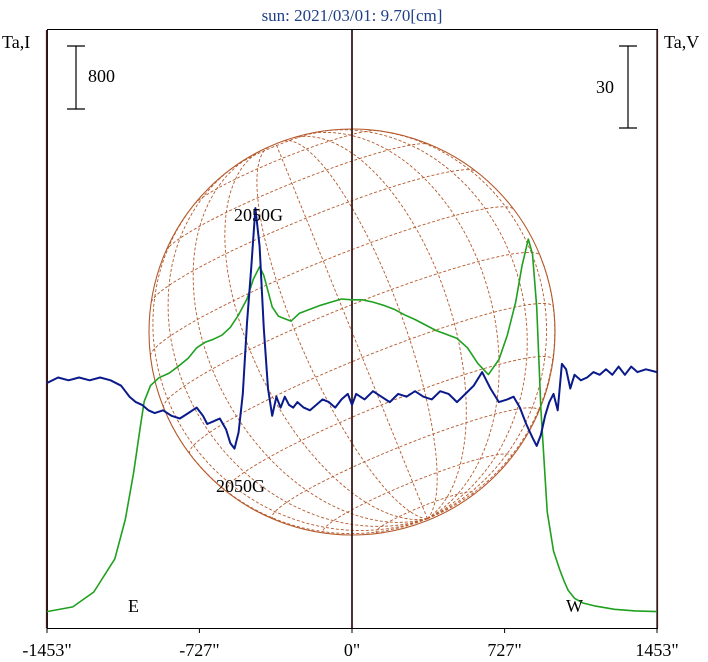 This screenshot has height=662, width=708. I want to click on x-tick-label: 1453", so click(656, 650).